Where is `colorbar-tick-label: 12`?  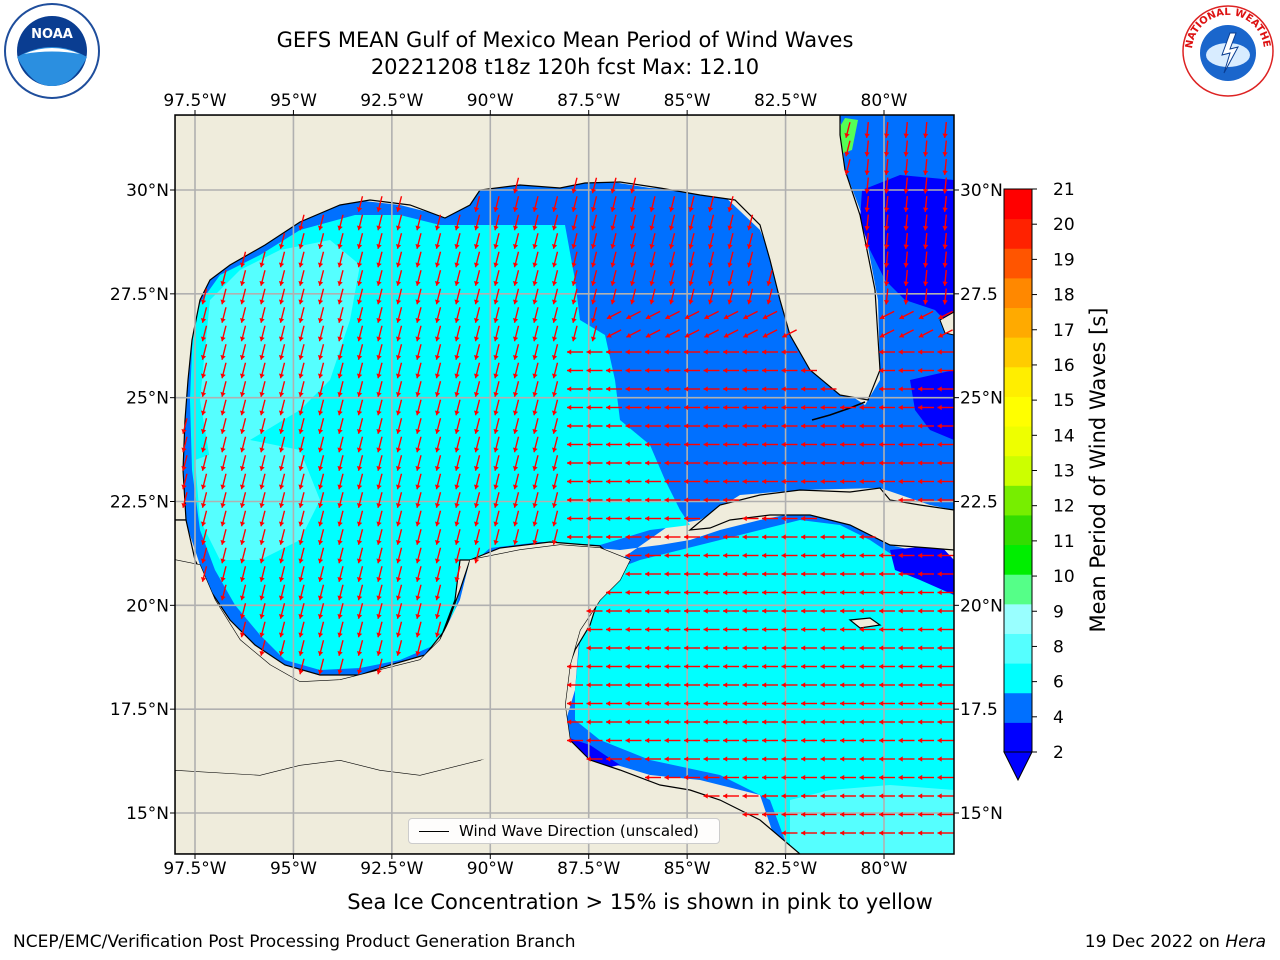
colorbar-tick-label: 12 is located at coordinates (1064, 507).